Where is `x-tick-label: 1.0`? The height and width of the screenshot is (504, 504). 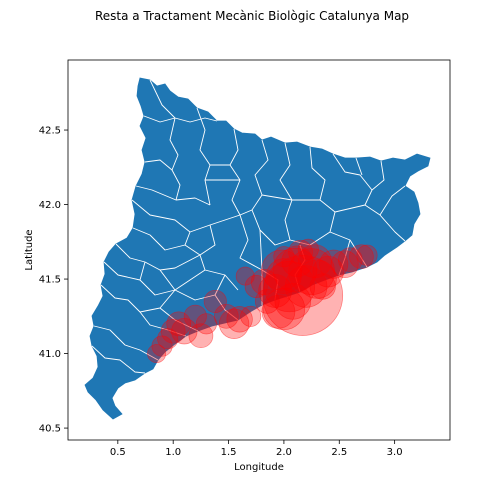 x-tick-label: 1.0 is located at coordinates (173, 452).